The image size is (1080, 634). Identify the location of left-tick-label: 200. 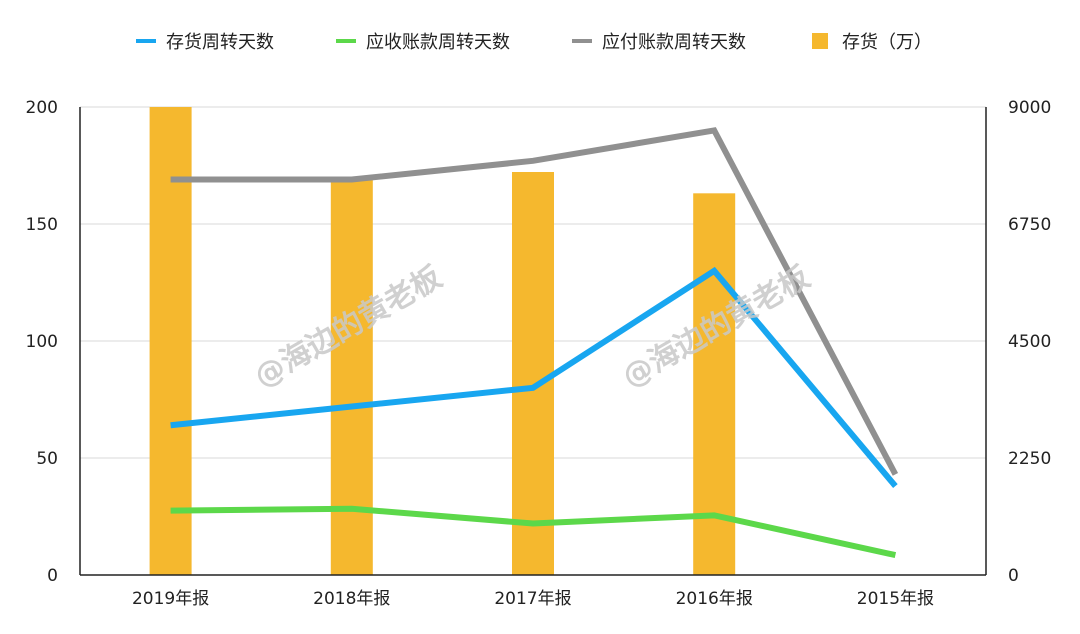
(42, 108).